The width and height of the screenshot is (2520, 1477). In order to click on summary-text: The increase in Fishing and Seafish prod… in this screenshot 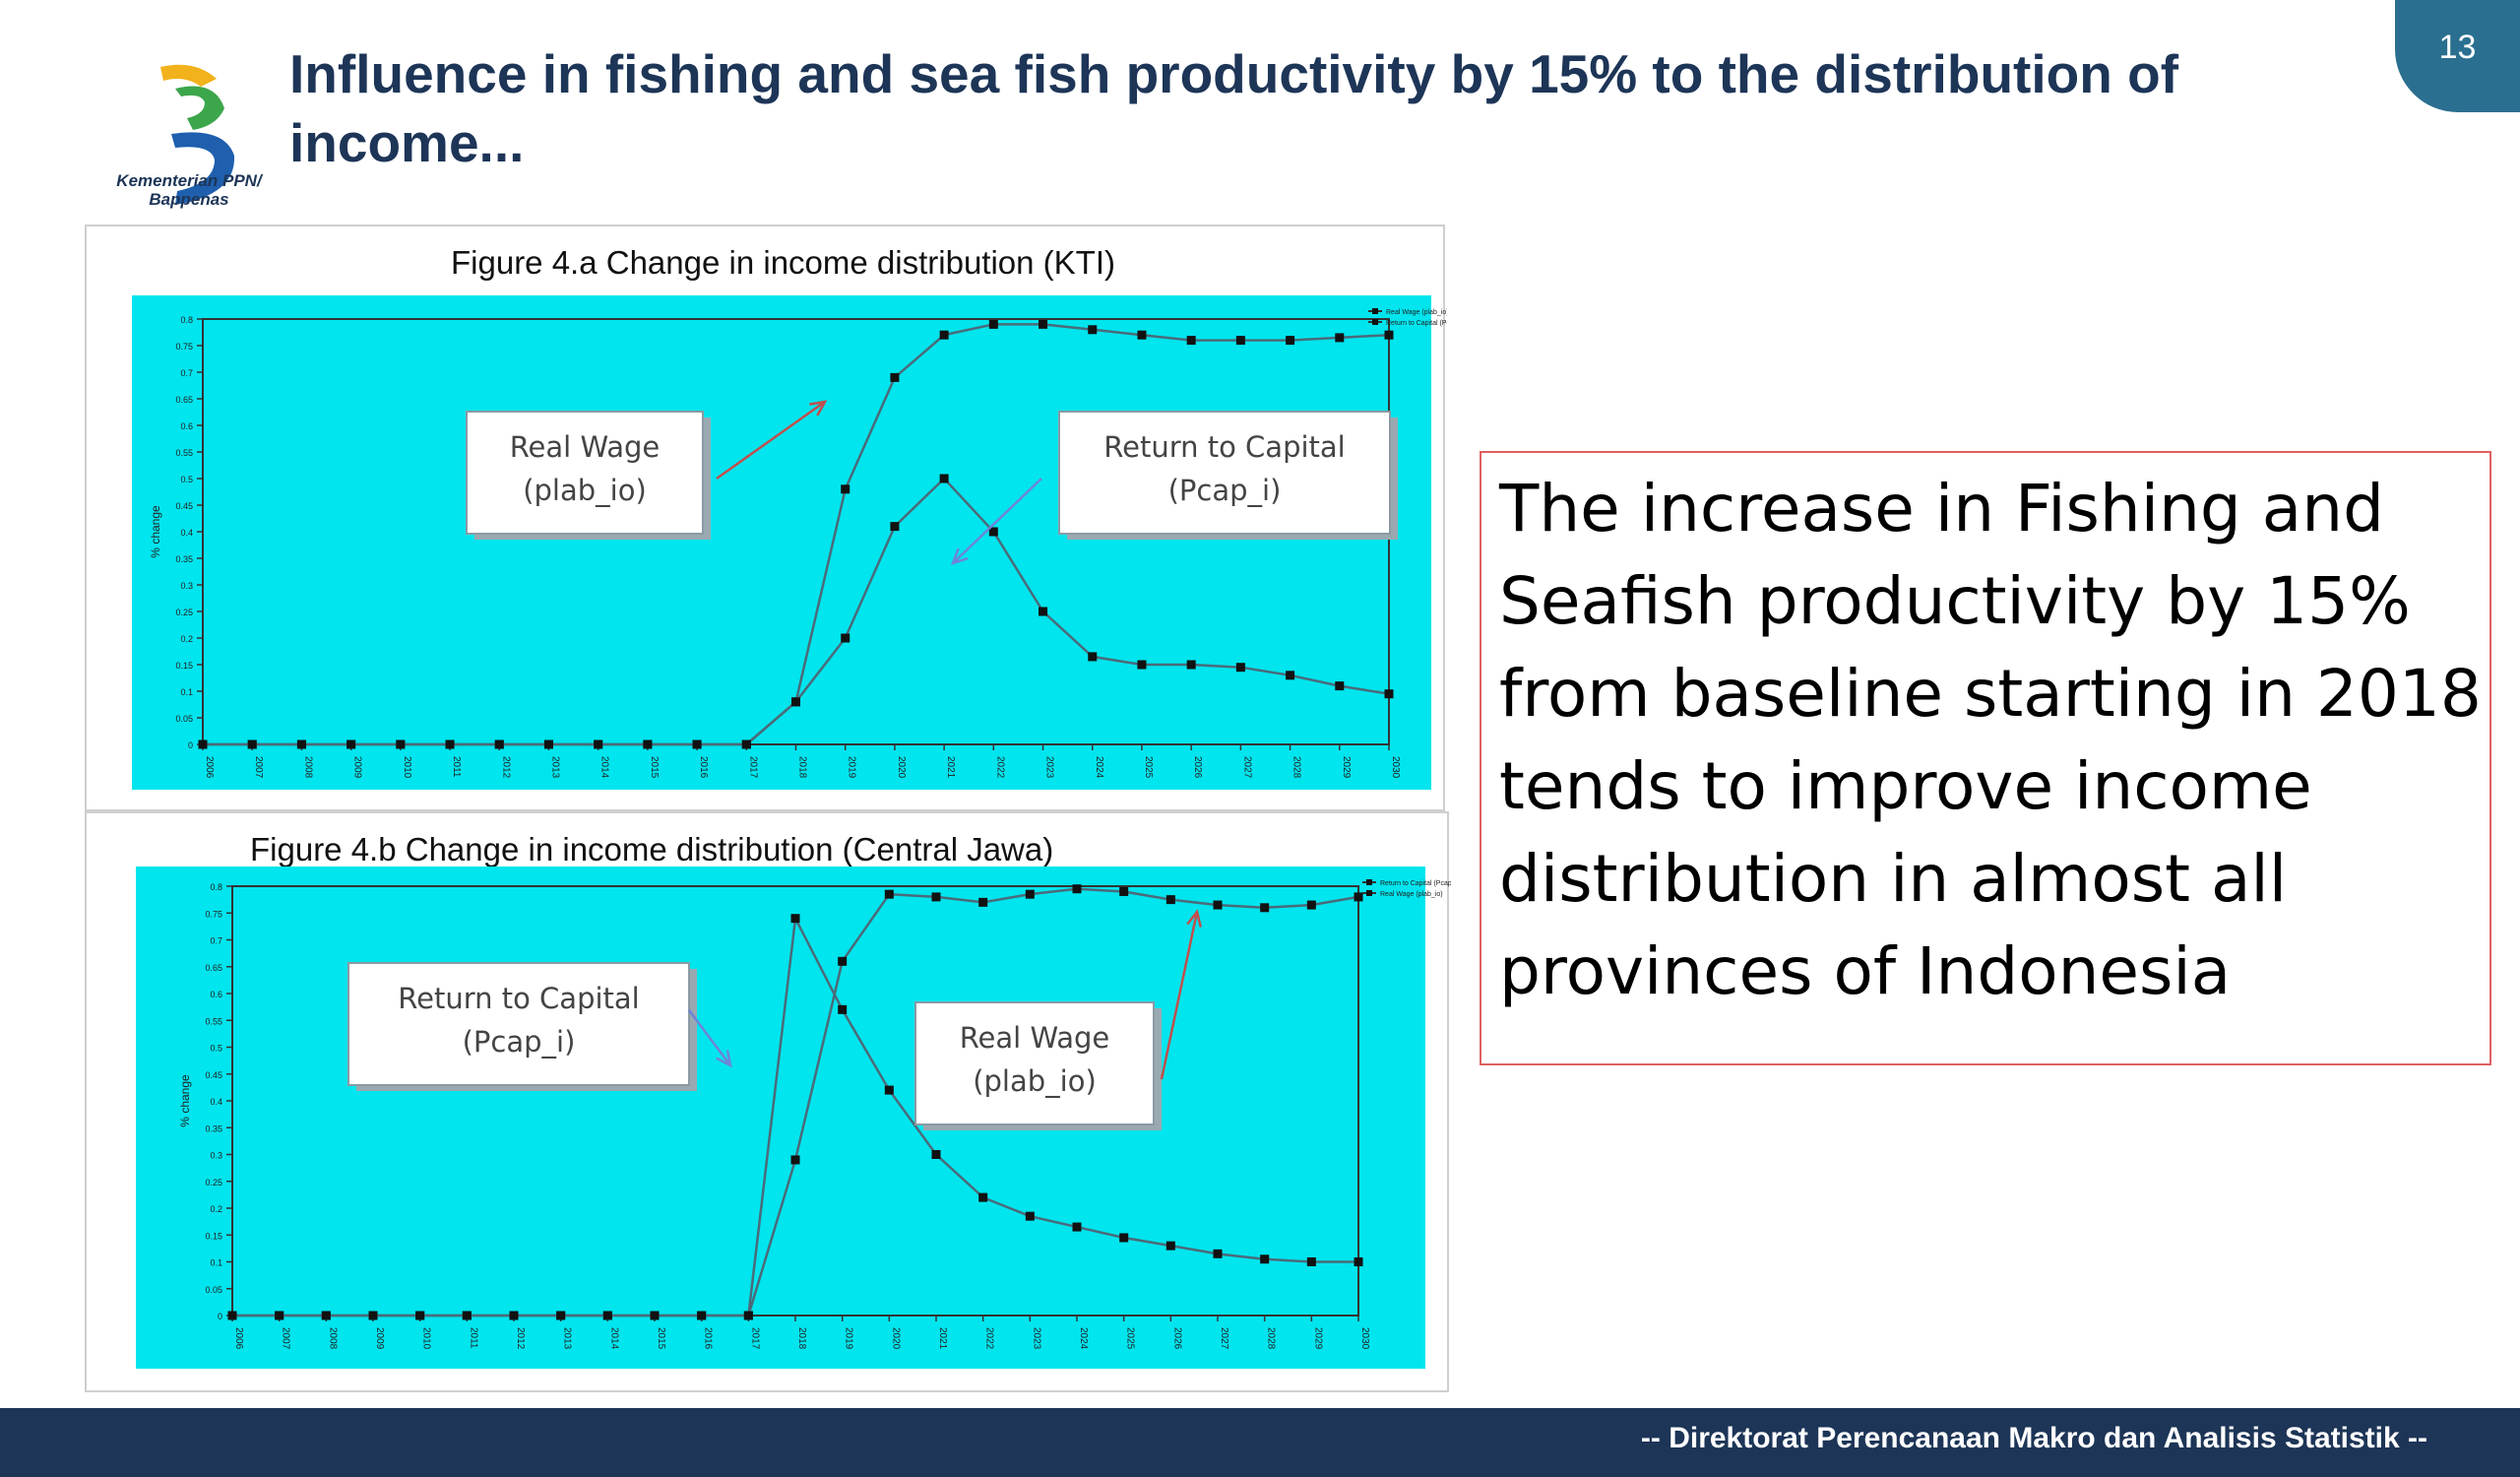, I will do `click(1990, 740)`.